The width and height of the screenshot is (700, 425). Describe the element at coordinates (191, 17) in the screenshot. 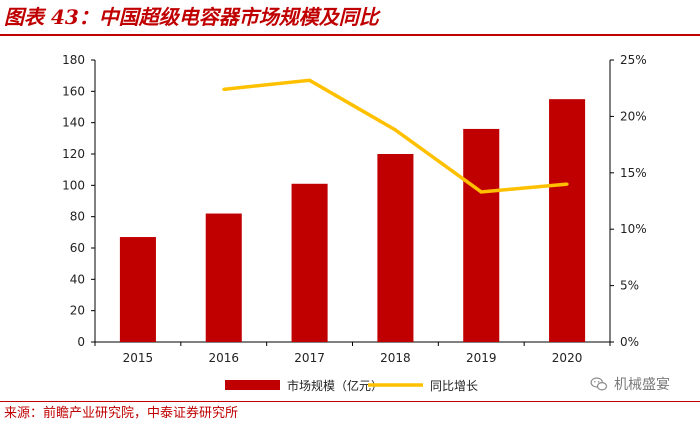

I see `figure-title: 图表 43：中国超级电容器市场规模及同比` at that location.